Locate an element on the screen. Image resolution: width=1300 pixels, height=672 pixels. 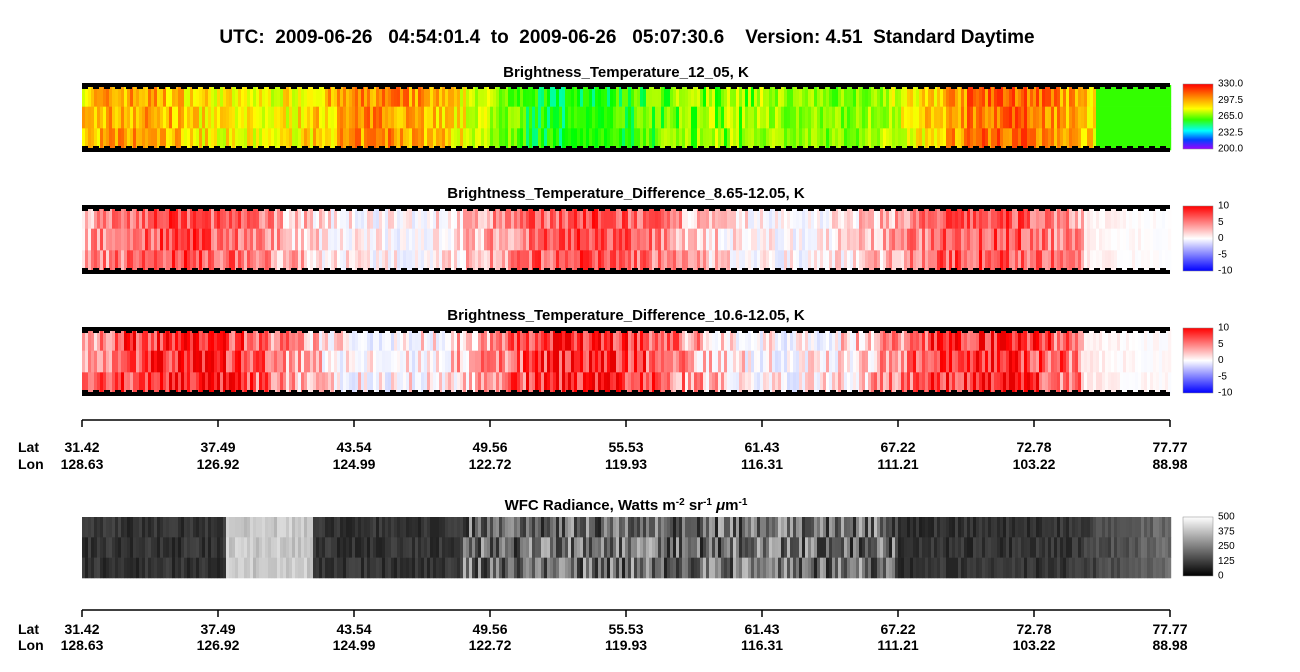
lon-label: 128.63 is located at coordinates (82, 464).